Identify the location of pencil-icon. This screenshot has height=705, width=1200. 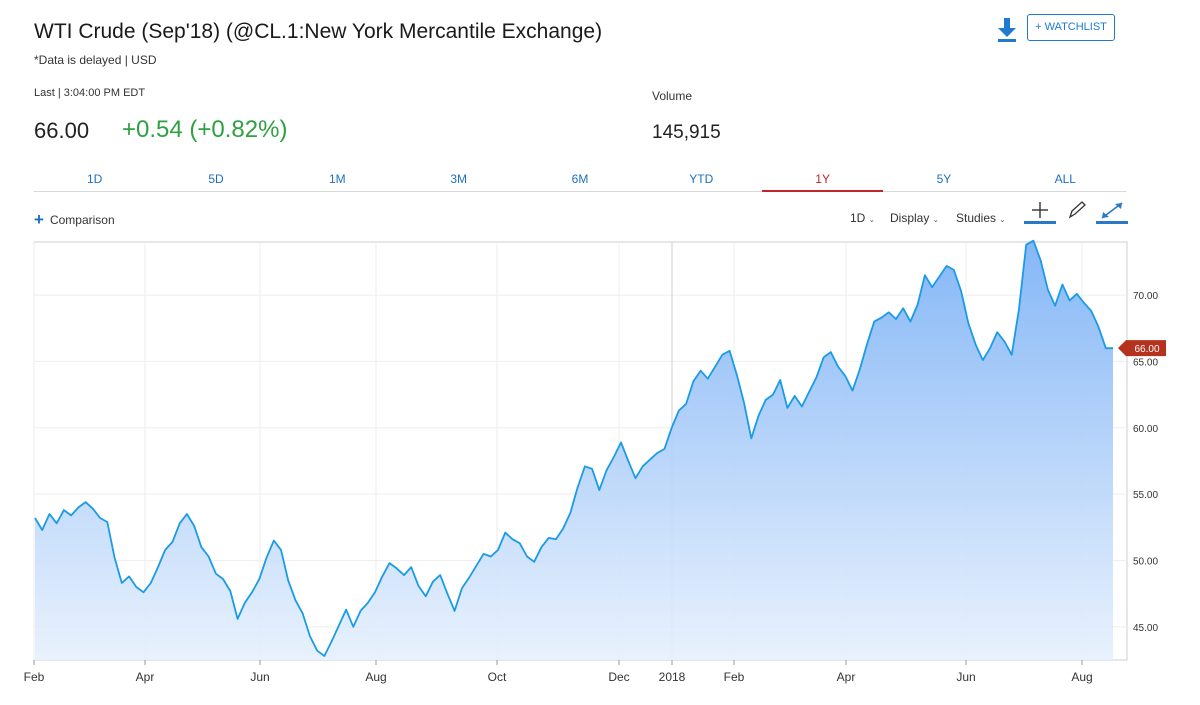
(1077, 212).